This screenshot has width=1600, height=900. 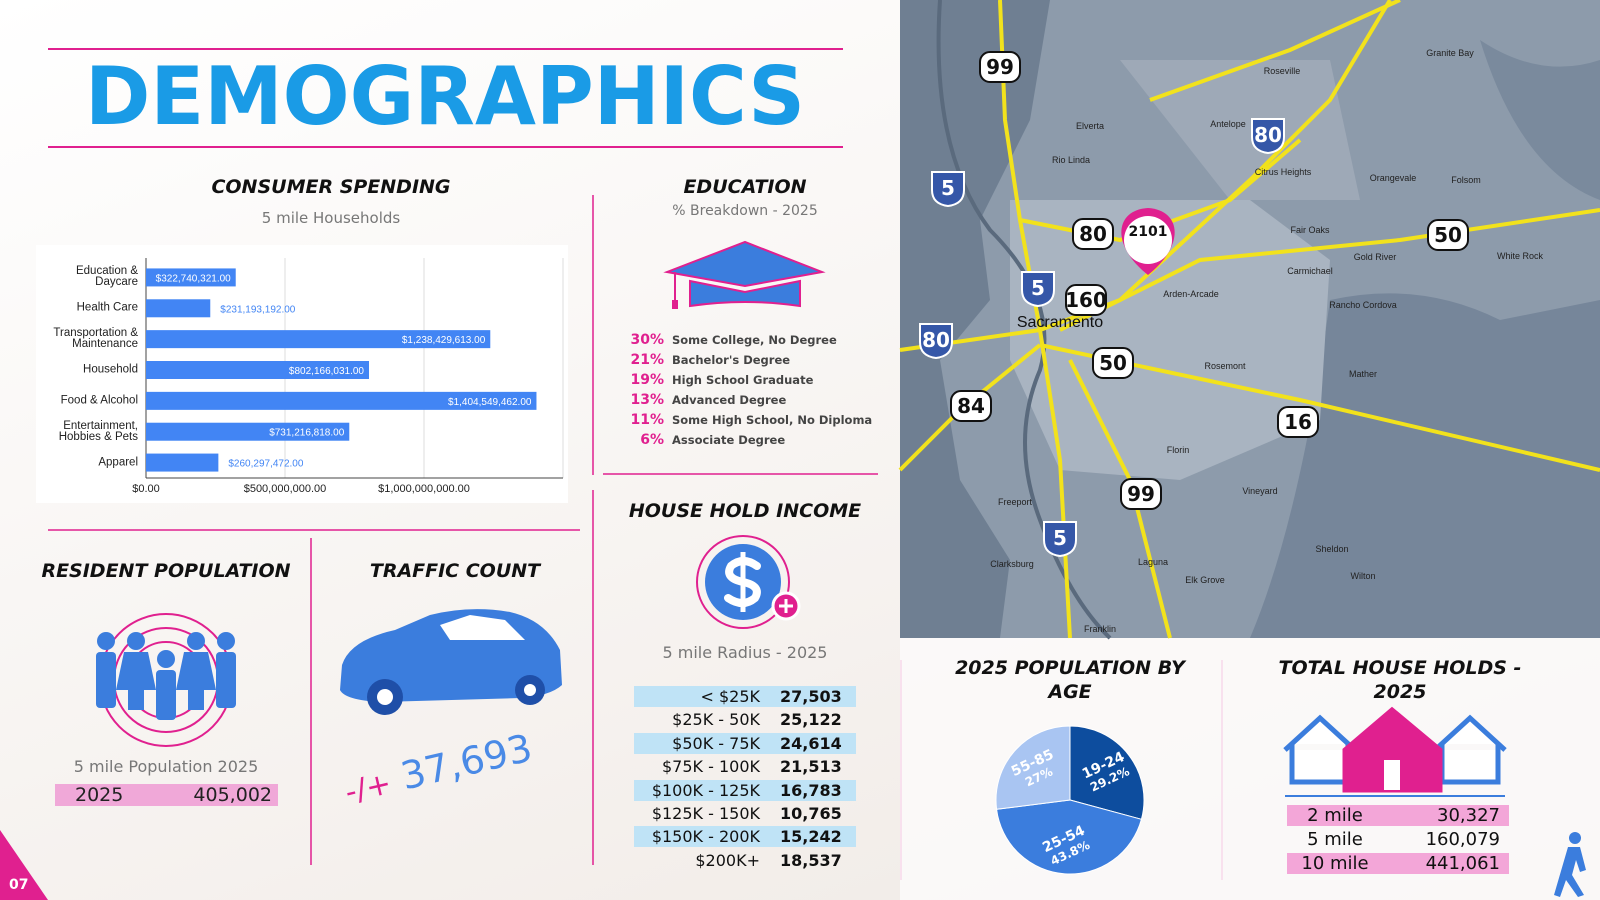 I want to click on y-tick-label: Transportation & Maintenance, so click(x=95, y=339).